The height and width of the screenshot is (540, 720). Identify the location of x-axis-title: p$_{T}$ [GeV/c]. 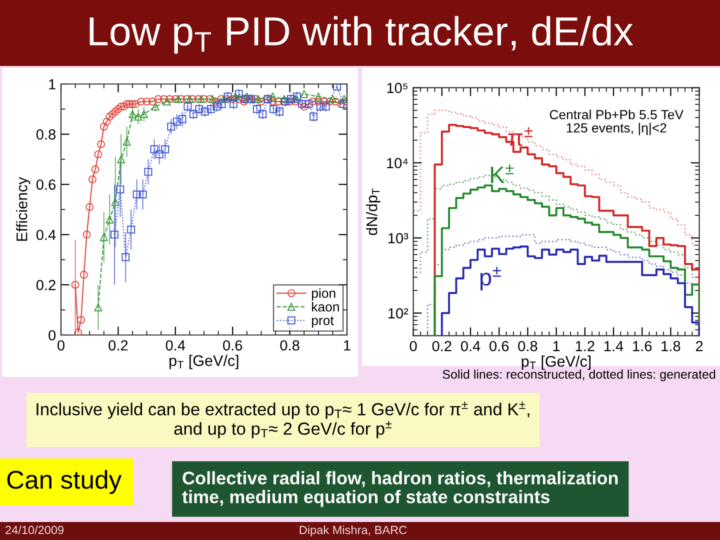
(204, 362).